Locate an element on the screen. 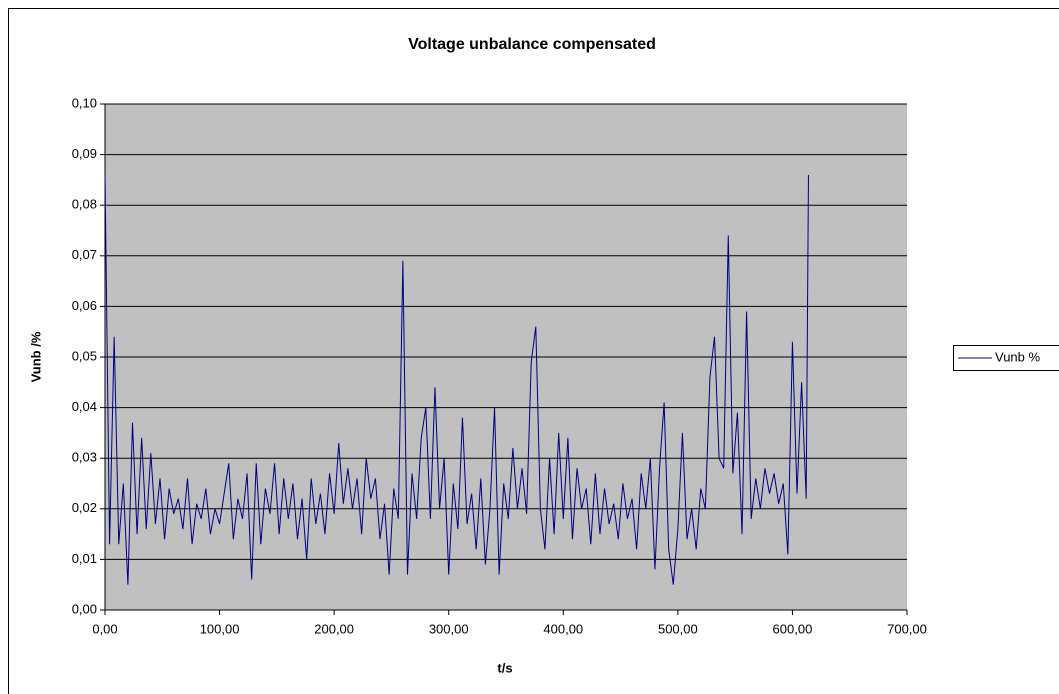 This screenshot has height=694, width=1059. y-tick-label: 0,09 is located at coordinates (84, 153).